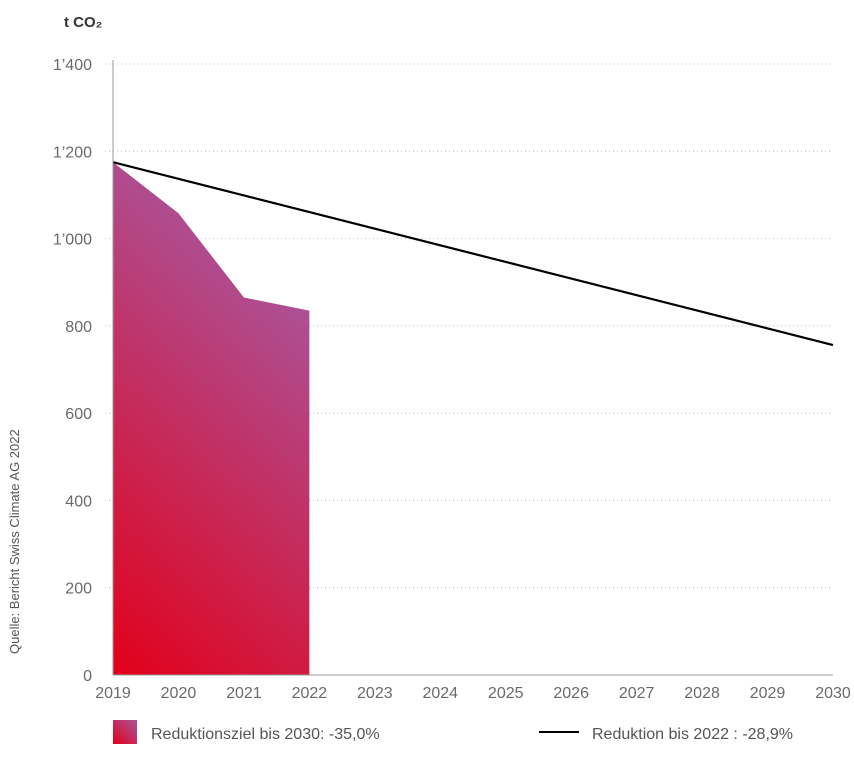 The height and width of the screenshot is (774, 854). I want to click on y-tick-label: 200, so click(78, 589).